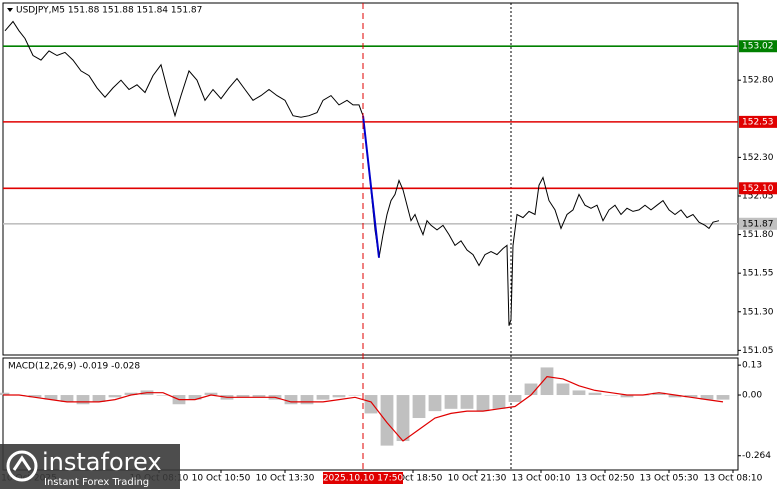 Image resolution: width=781 pixels, height=489 pixels. I want to click on y-tick-label: 151.80, so click(758, 235).